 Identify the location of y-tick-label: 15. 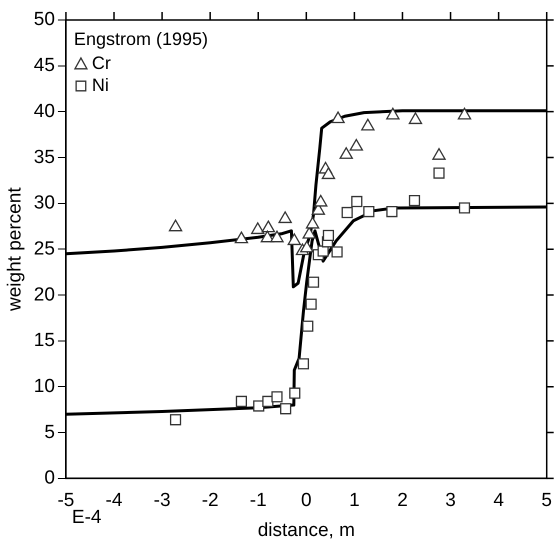
(44, 341).